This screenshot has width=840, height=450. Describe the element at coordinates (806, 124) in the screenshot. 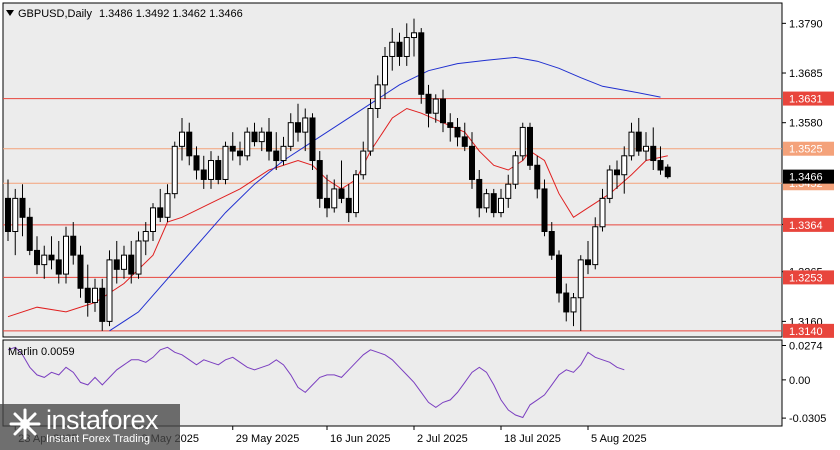

I see `price-tick-label: 1.3580` at that location.